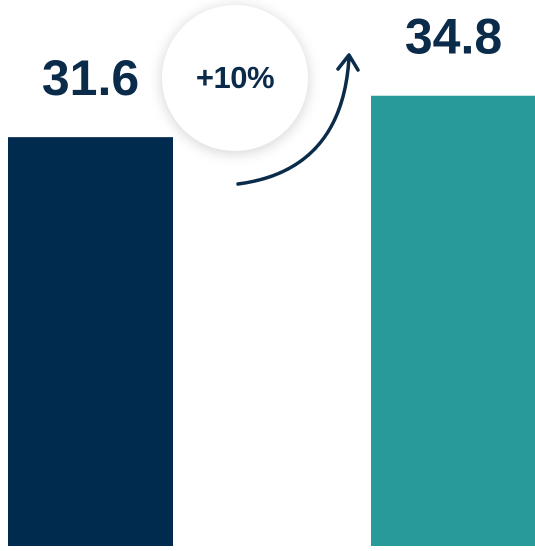 The height and width of the screenshot is (551, 535). Describe the element at coordinates (453, 37) in the screenshot. I see `bar-value-label-2: 34.8` at that location.